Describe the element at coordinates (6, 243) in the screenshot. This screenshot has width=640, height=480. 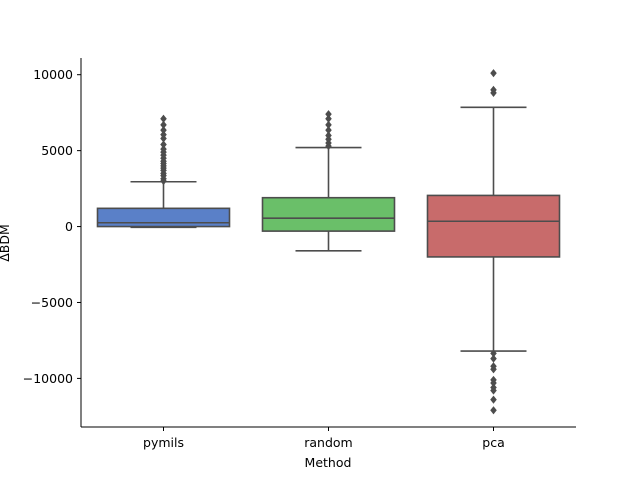
I see `y-axis-label: ΔBDM` at that location.